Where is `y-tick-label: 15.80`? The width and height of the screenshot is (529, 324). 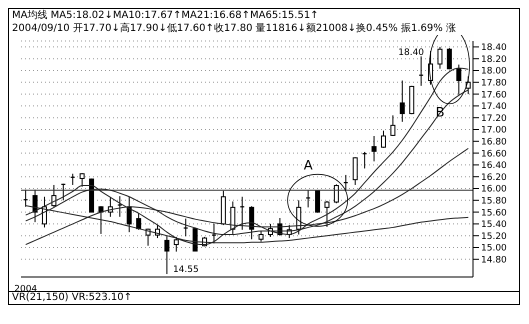 y-tick-label: 15.80 is located at coordinates (494, 201).